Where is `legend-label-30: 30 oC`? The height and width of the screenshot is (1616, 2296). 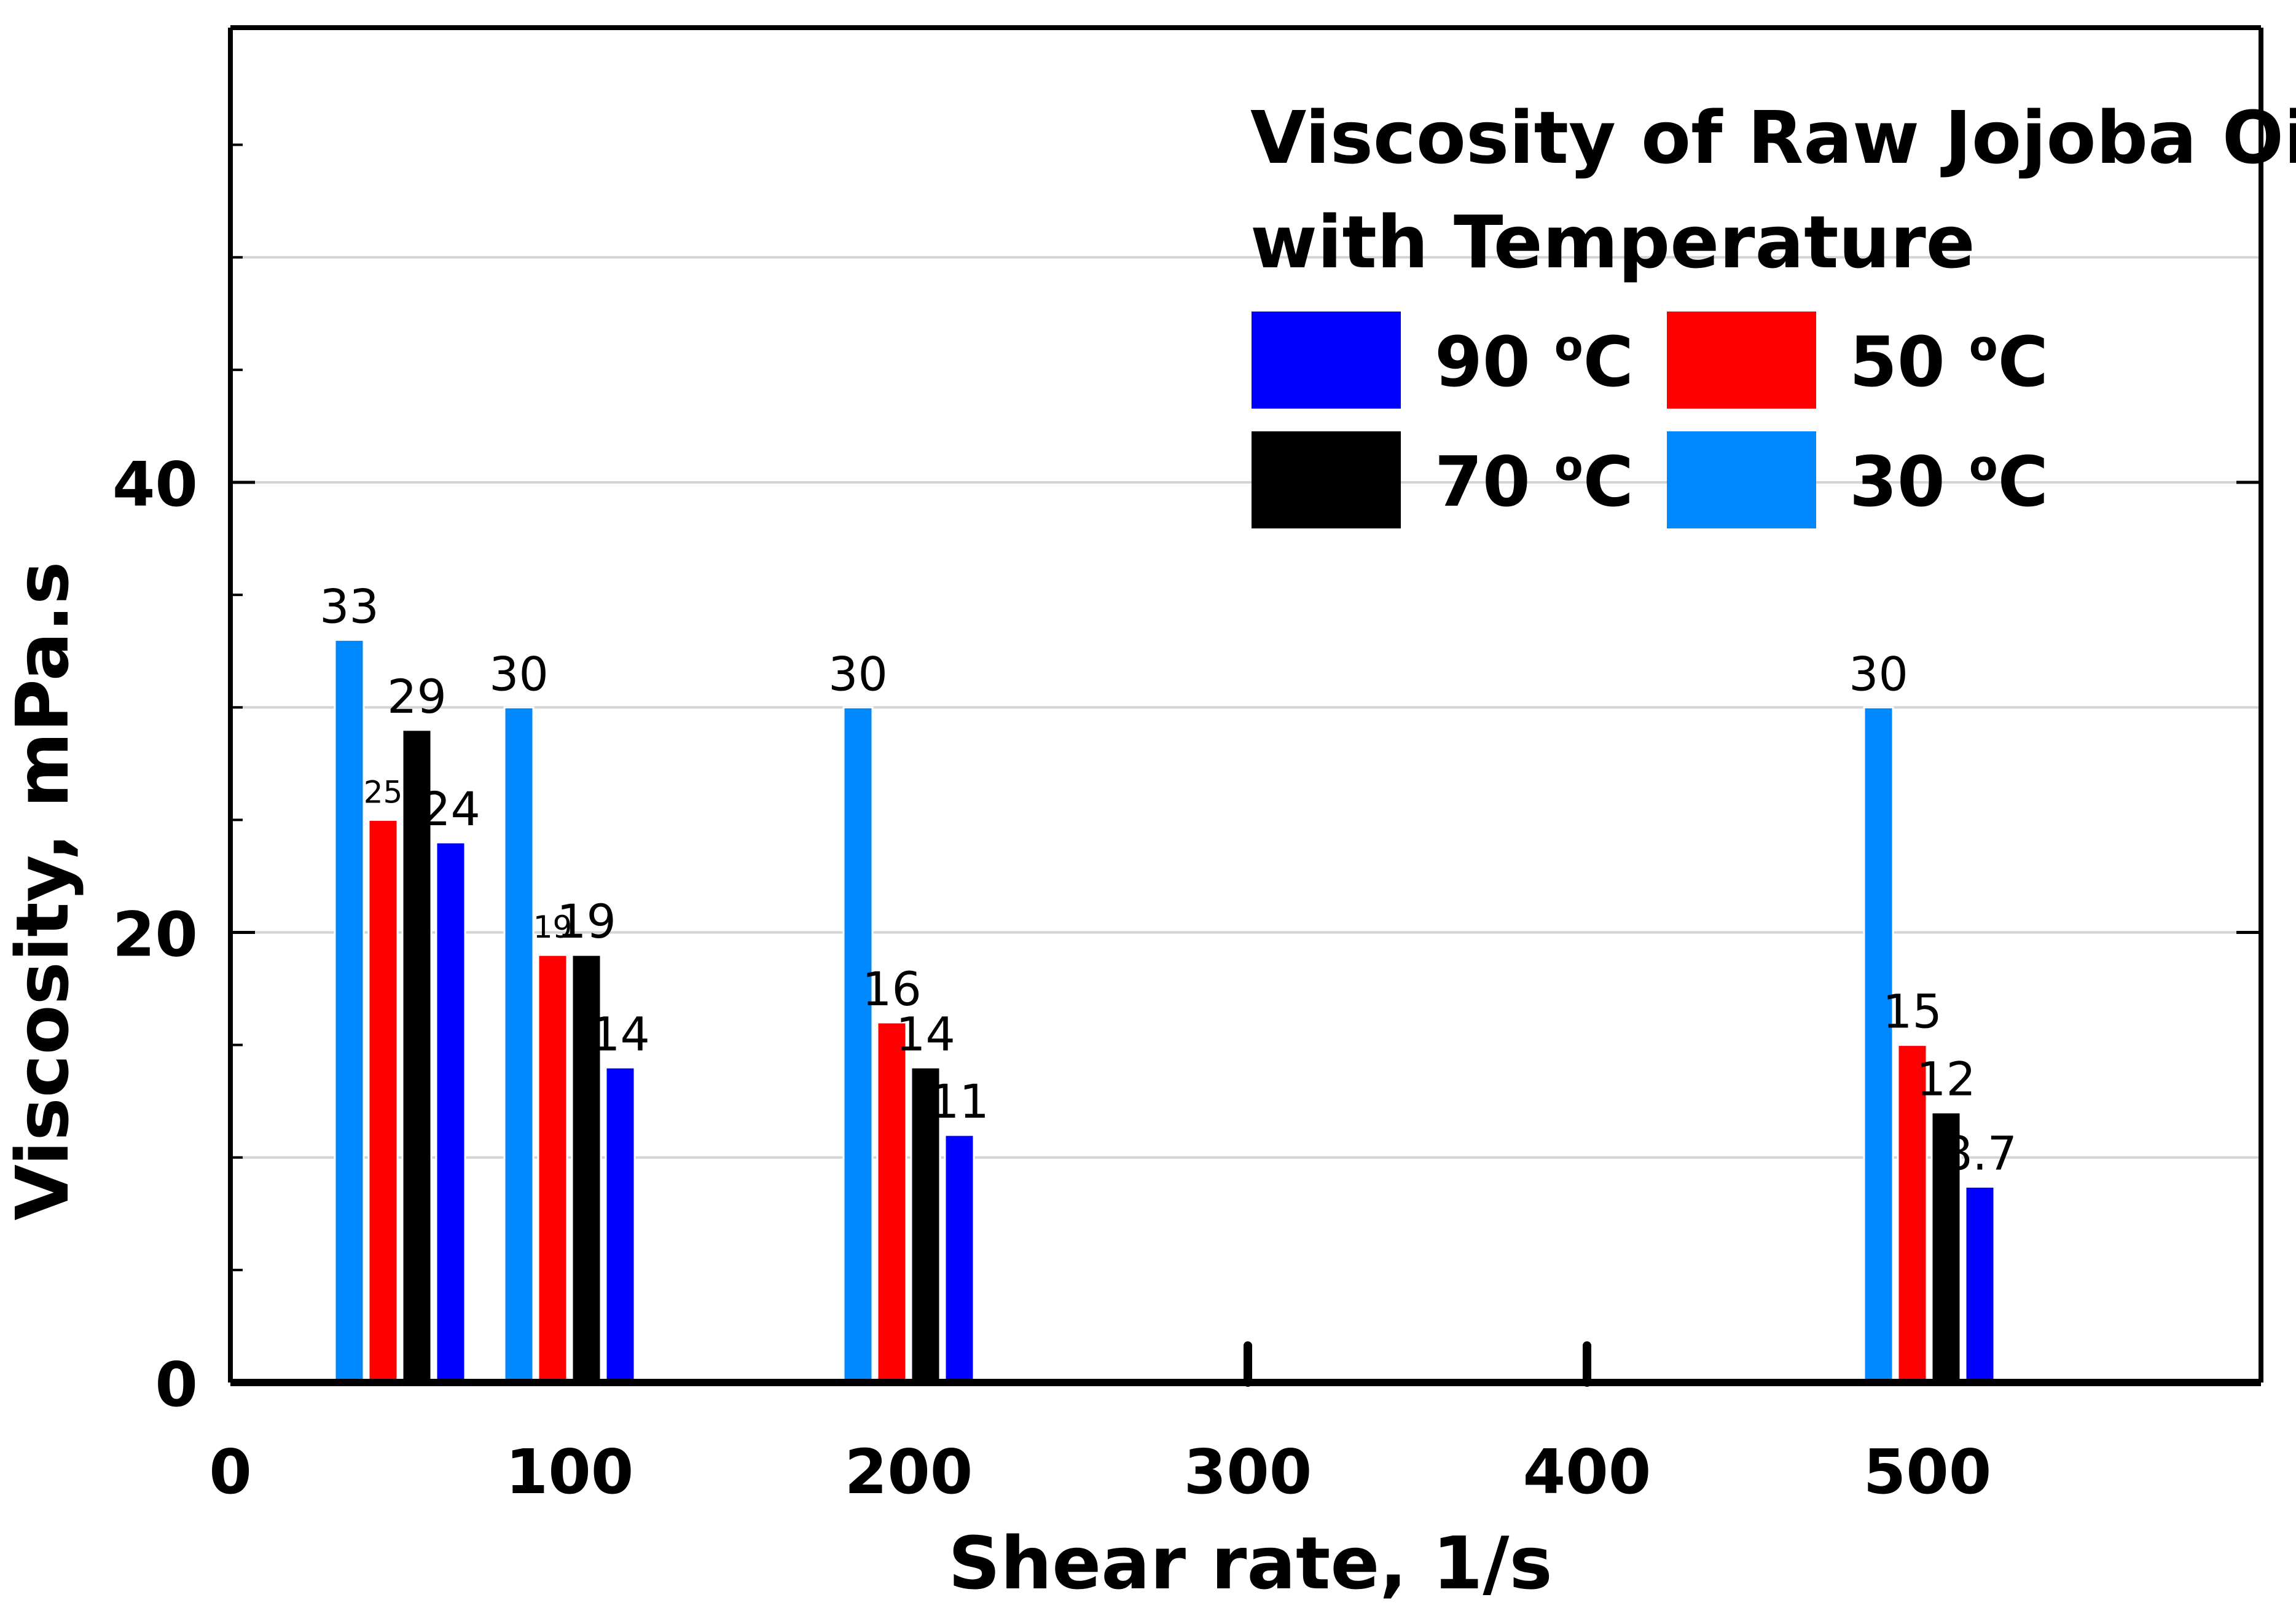
legend-label-30: 30 oC is located at coordinates (1949, 482).